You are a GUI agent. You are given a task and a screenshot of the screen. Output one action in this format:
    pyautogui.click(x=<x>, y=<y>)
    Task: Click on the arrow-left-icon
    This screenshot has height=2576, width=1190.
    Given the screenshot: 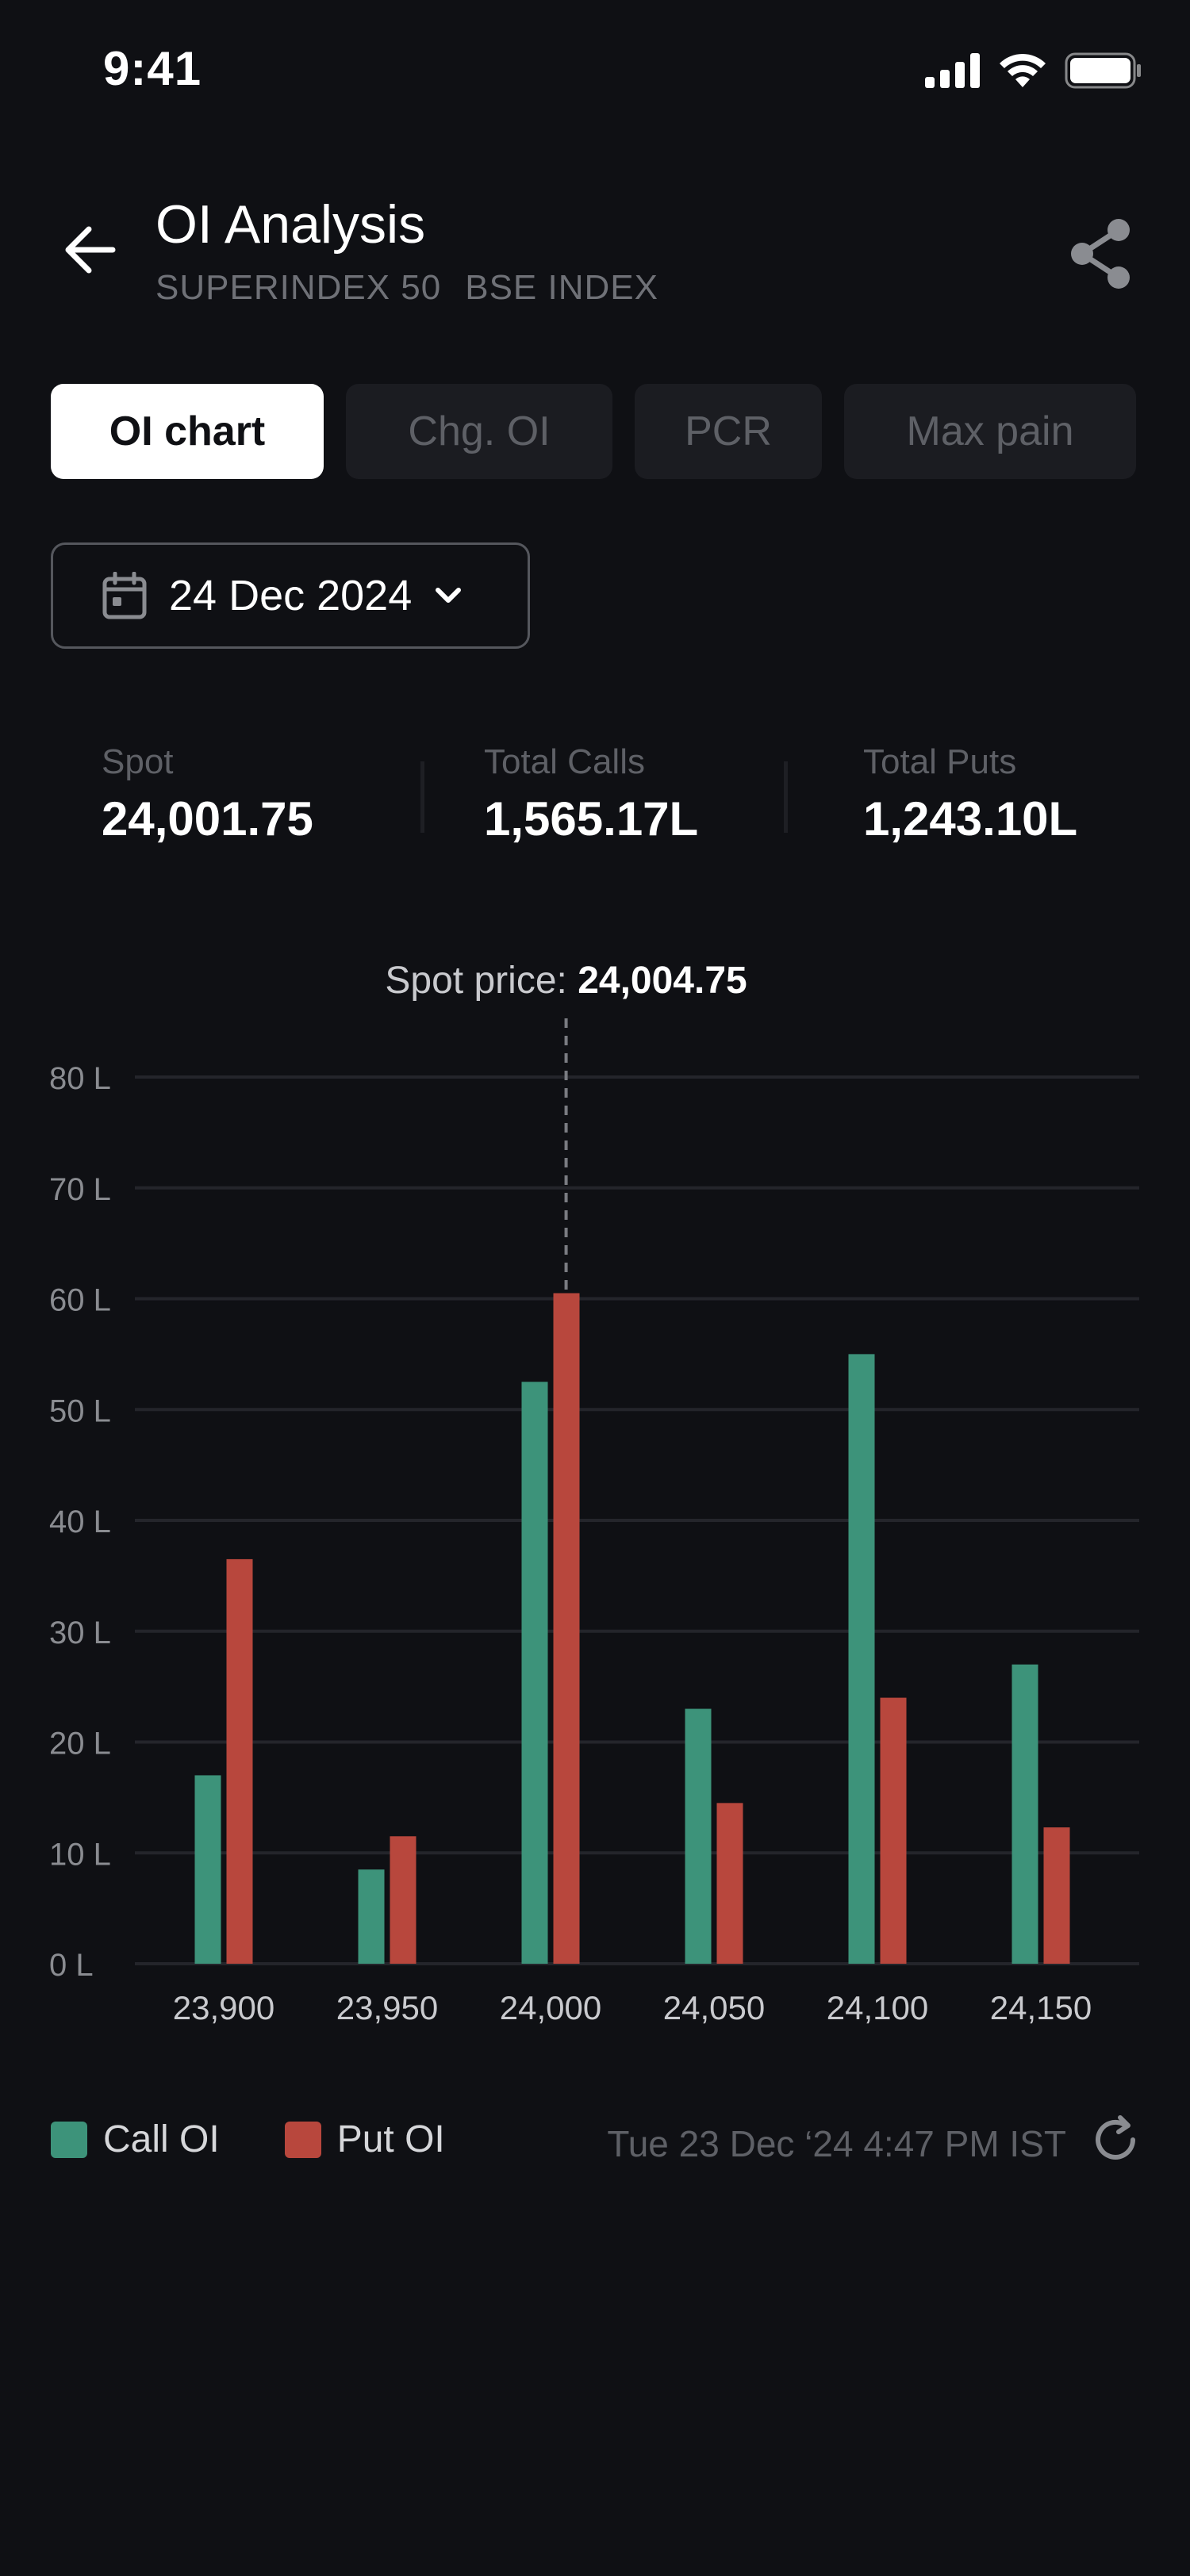 What is the action you would take?
    pyautogui.click(x=90, y=250)
    